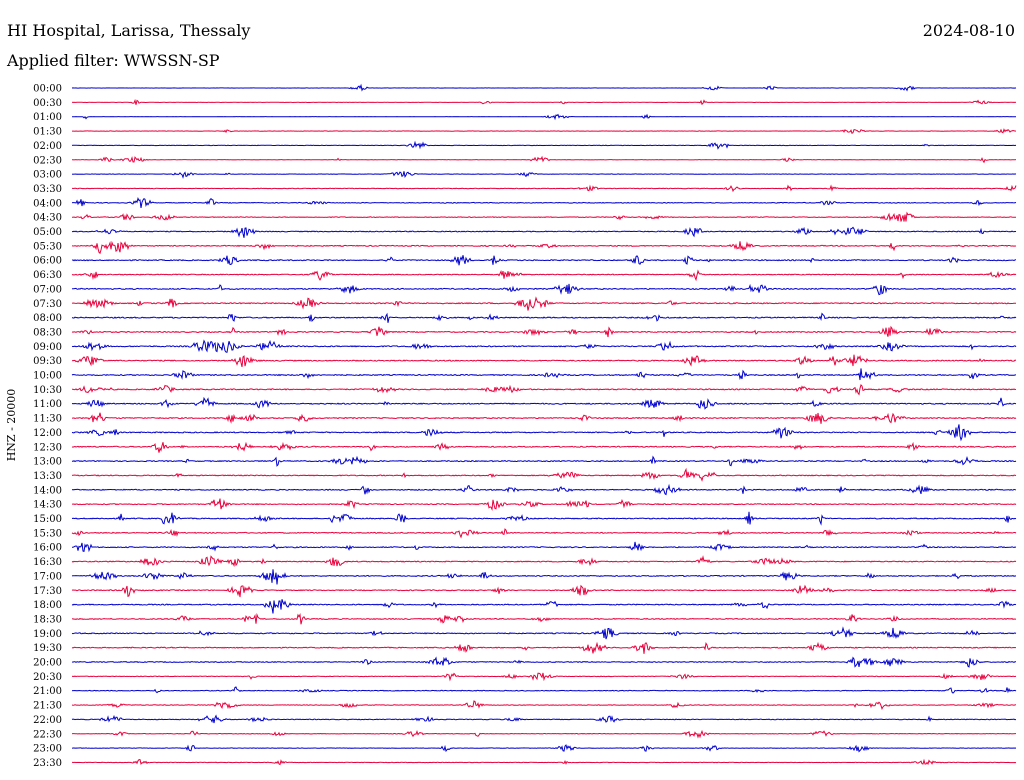 Image resolution: width=1024 pixels, height=780 pixels. I want to click on date-label: 2024-08-10, so click(968, 30).